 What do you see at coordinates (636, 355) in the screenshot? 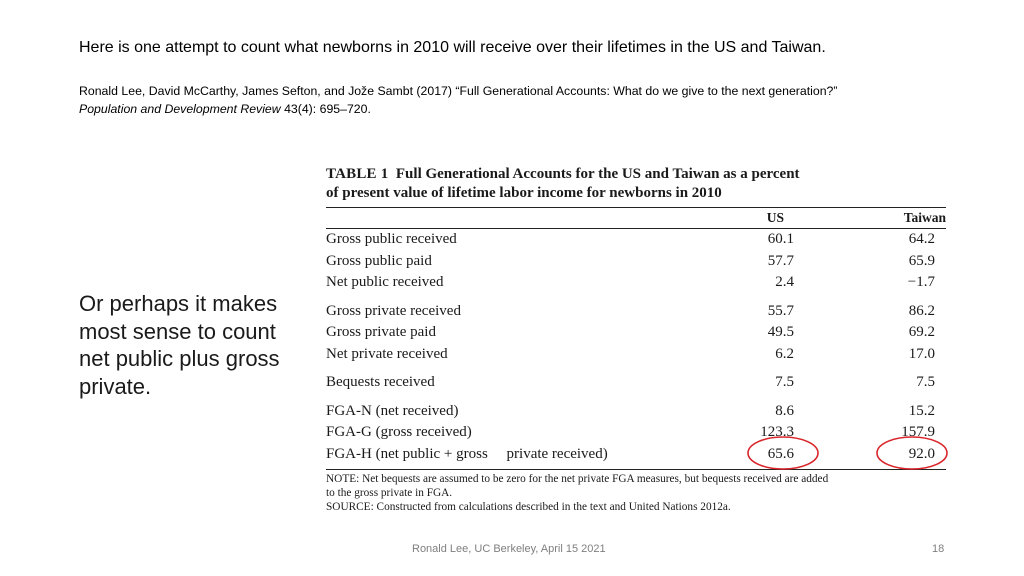
I see `table-row: Net private received 6.2 17.0` at bounding box center [636, 355].